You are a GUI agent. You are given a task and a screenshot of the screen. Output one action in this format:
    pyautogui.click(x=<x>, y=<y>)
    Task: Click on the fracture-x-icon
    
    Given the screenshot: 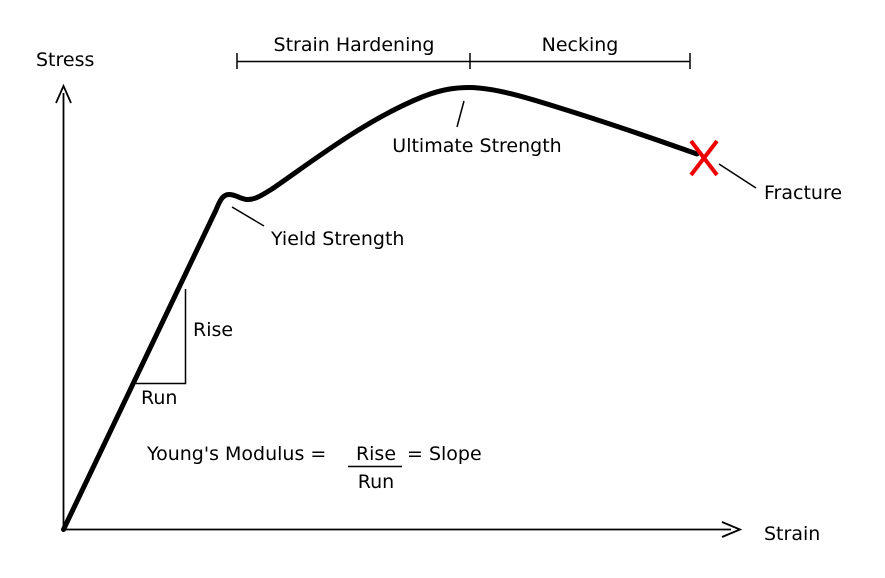 What is the action you would take?
    pyautogui.click(x=704, y=158)
    